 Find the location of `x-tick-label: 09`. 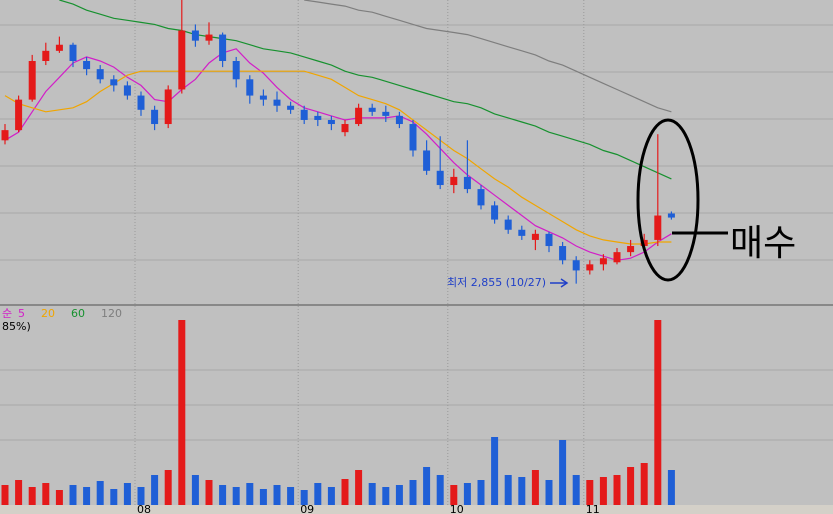

x-tick-label: 09 is located at coordinates (307, 508).